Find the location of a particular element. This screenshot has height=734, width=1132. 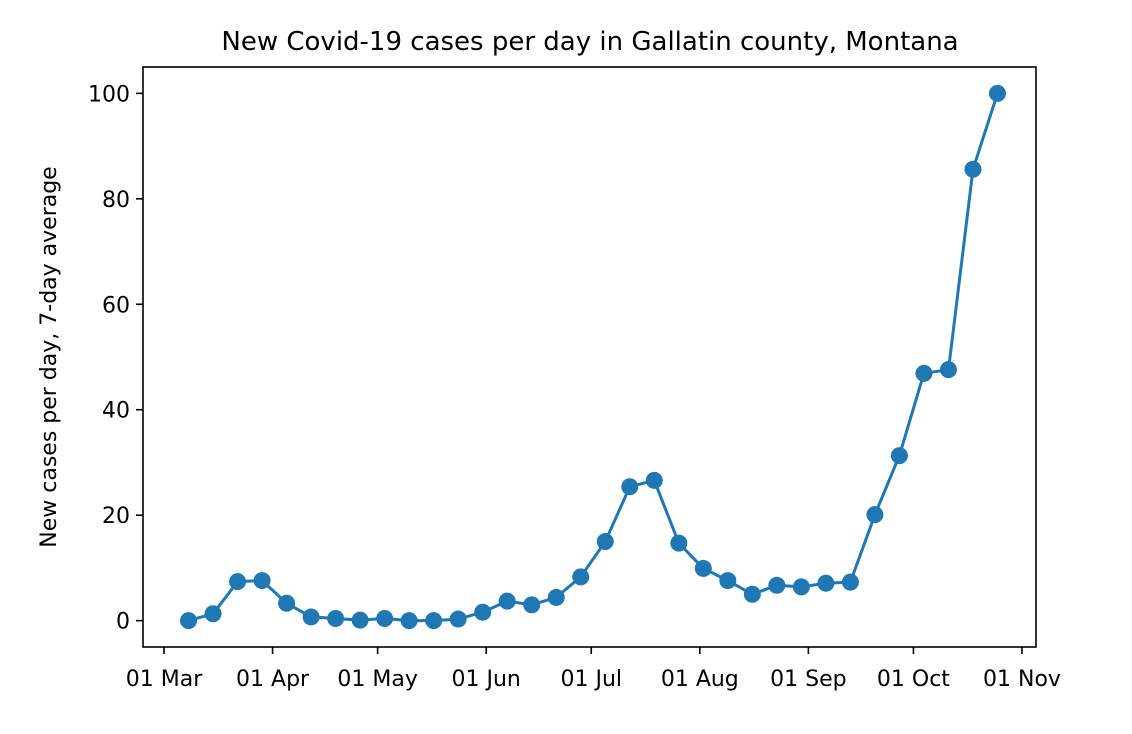

y-axis-ticks: 0 20 40 60 80 100 is located at coordinates (115, 358).